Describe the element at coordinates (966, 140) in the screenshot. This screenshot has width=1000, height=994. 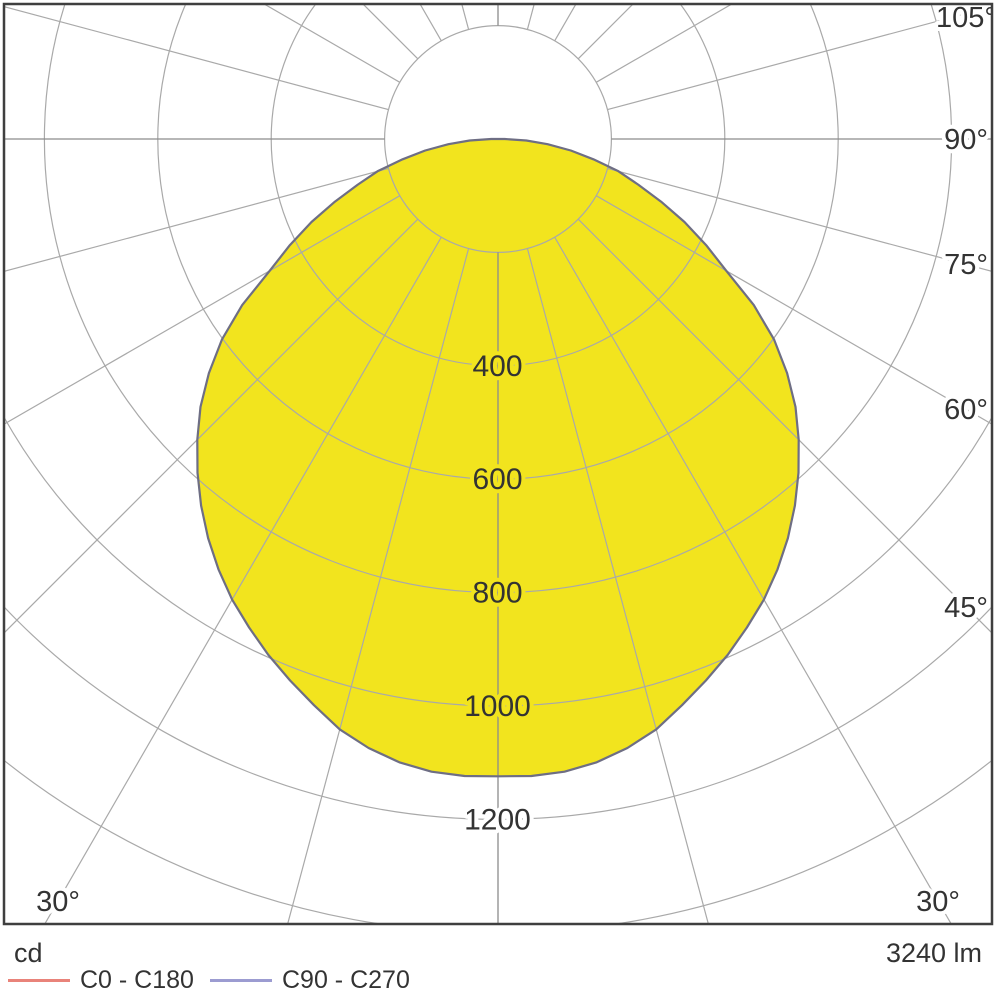
I see `angle-label: 90°` at that location.